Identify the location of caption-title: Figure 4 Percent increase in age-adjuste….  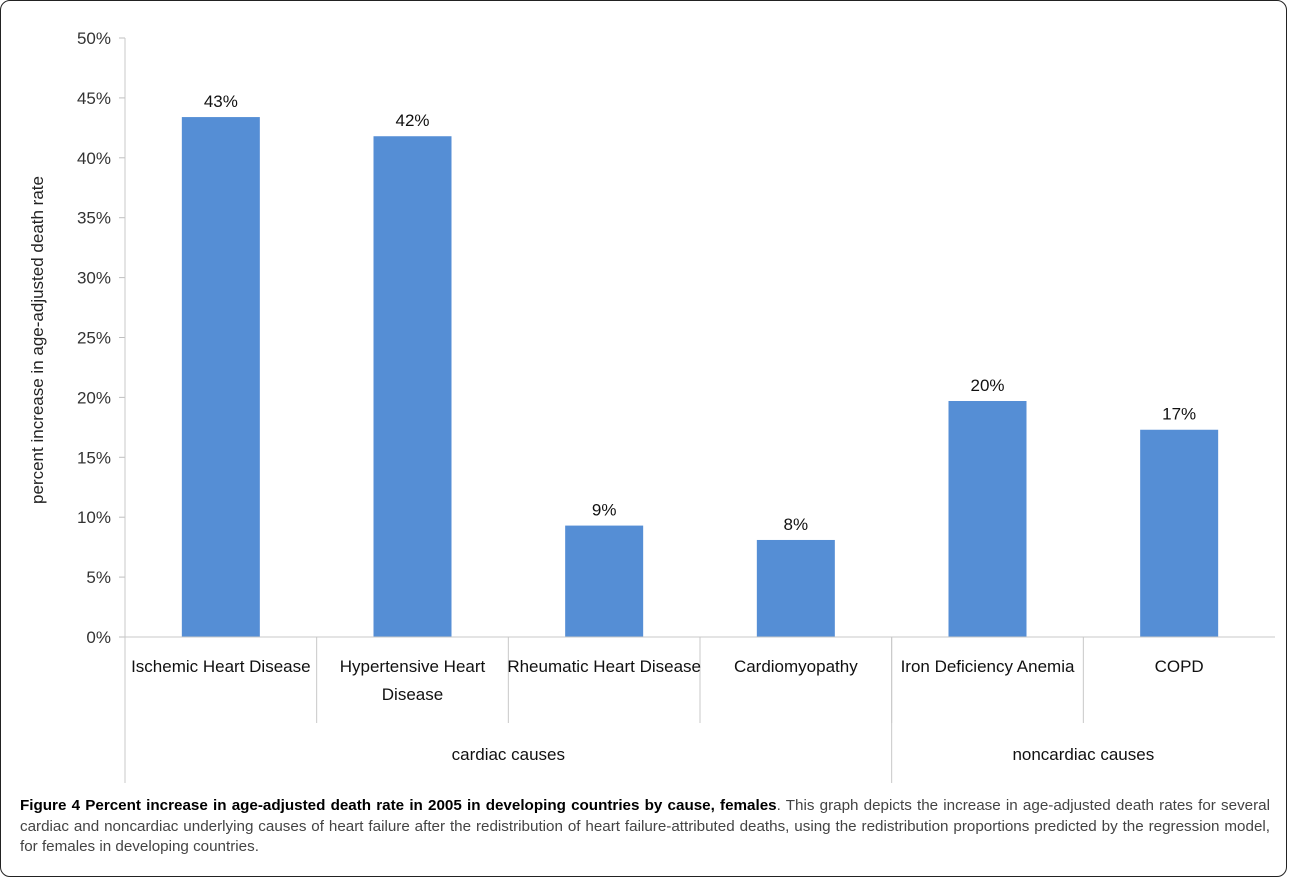
(398, 805).